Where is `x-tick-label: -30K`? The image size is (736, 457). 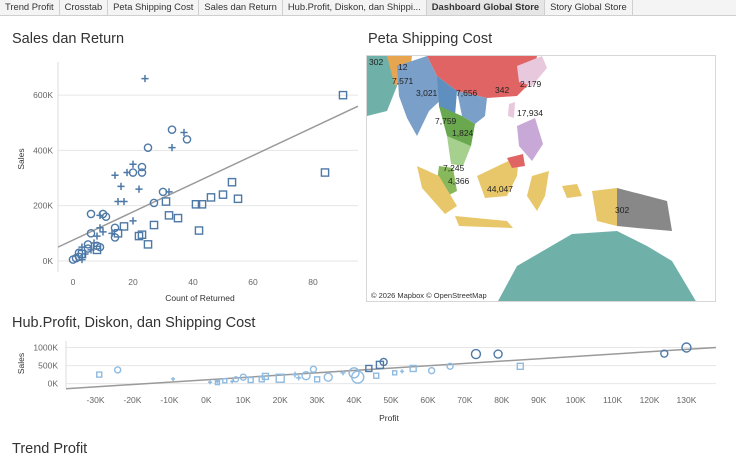
x-tick-label: -30K is located at coordinates (96, 400).